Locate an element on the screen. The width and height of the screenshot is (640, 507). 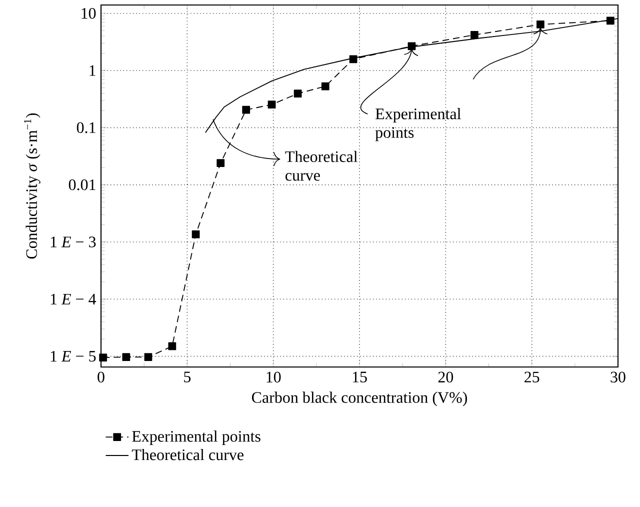
x-tick-label: 0 is located at coordinates (101, 377).